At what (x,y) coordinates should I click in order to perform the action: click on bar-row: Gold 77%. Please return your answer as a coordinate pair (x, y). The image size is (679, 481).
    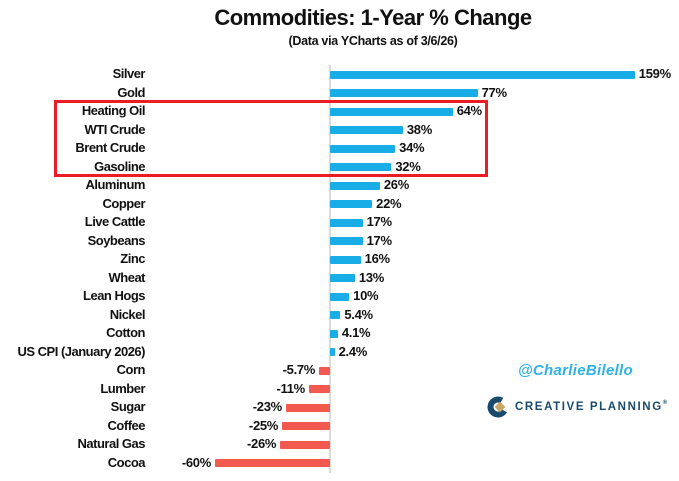
    Looking at the image, I should click on (339, 93).